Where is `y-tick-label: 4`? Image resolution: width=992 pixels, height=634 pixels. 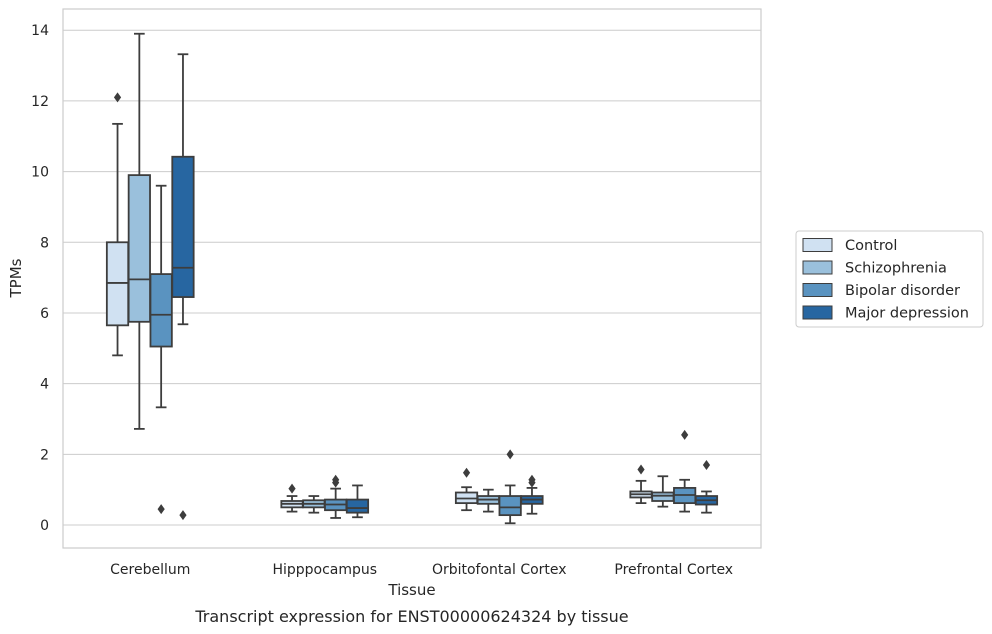
y-tick-label: 4 is located at coordinates (44, 385).